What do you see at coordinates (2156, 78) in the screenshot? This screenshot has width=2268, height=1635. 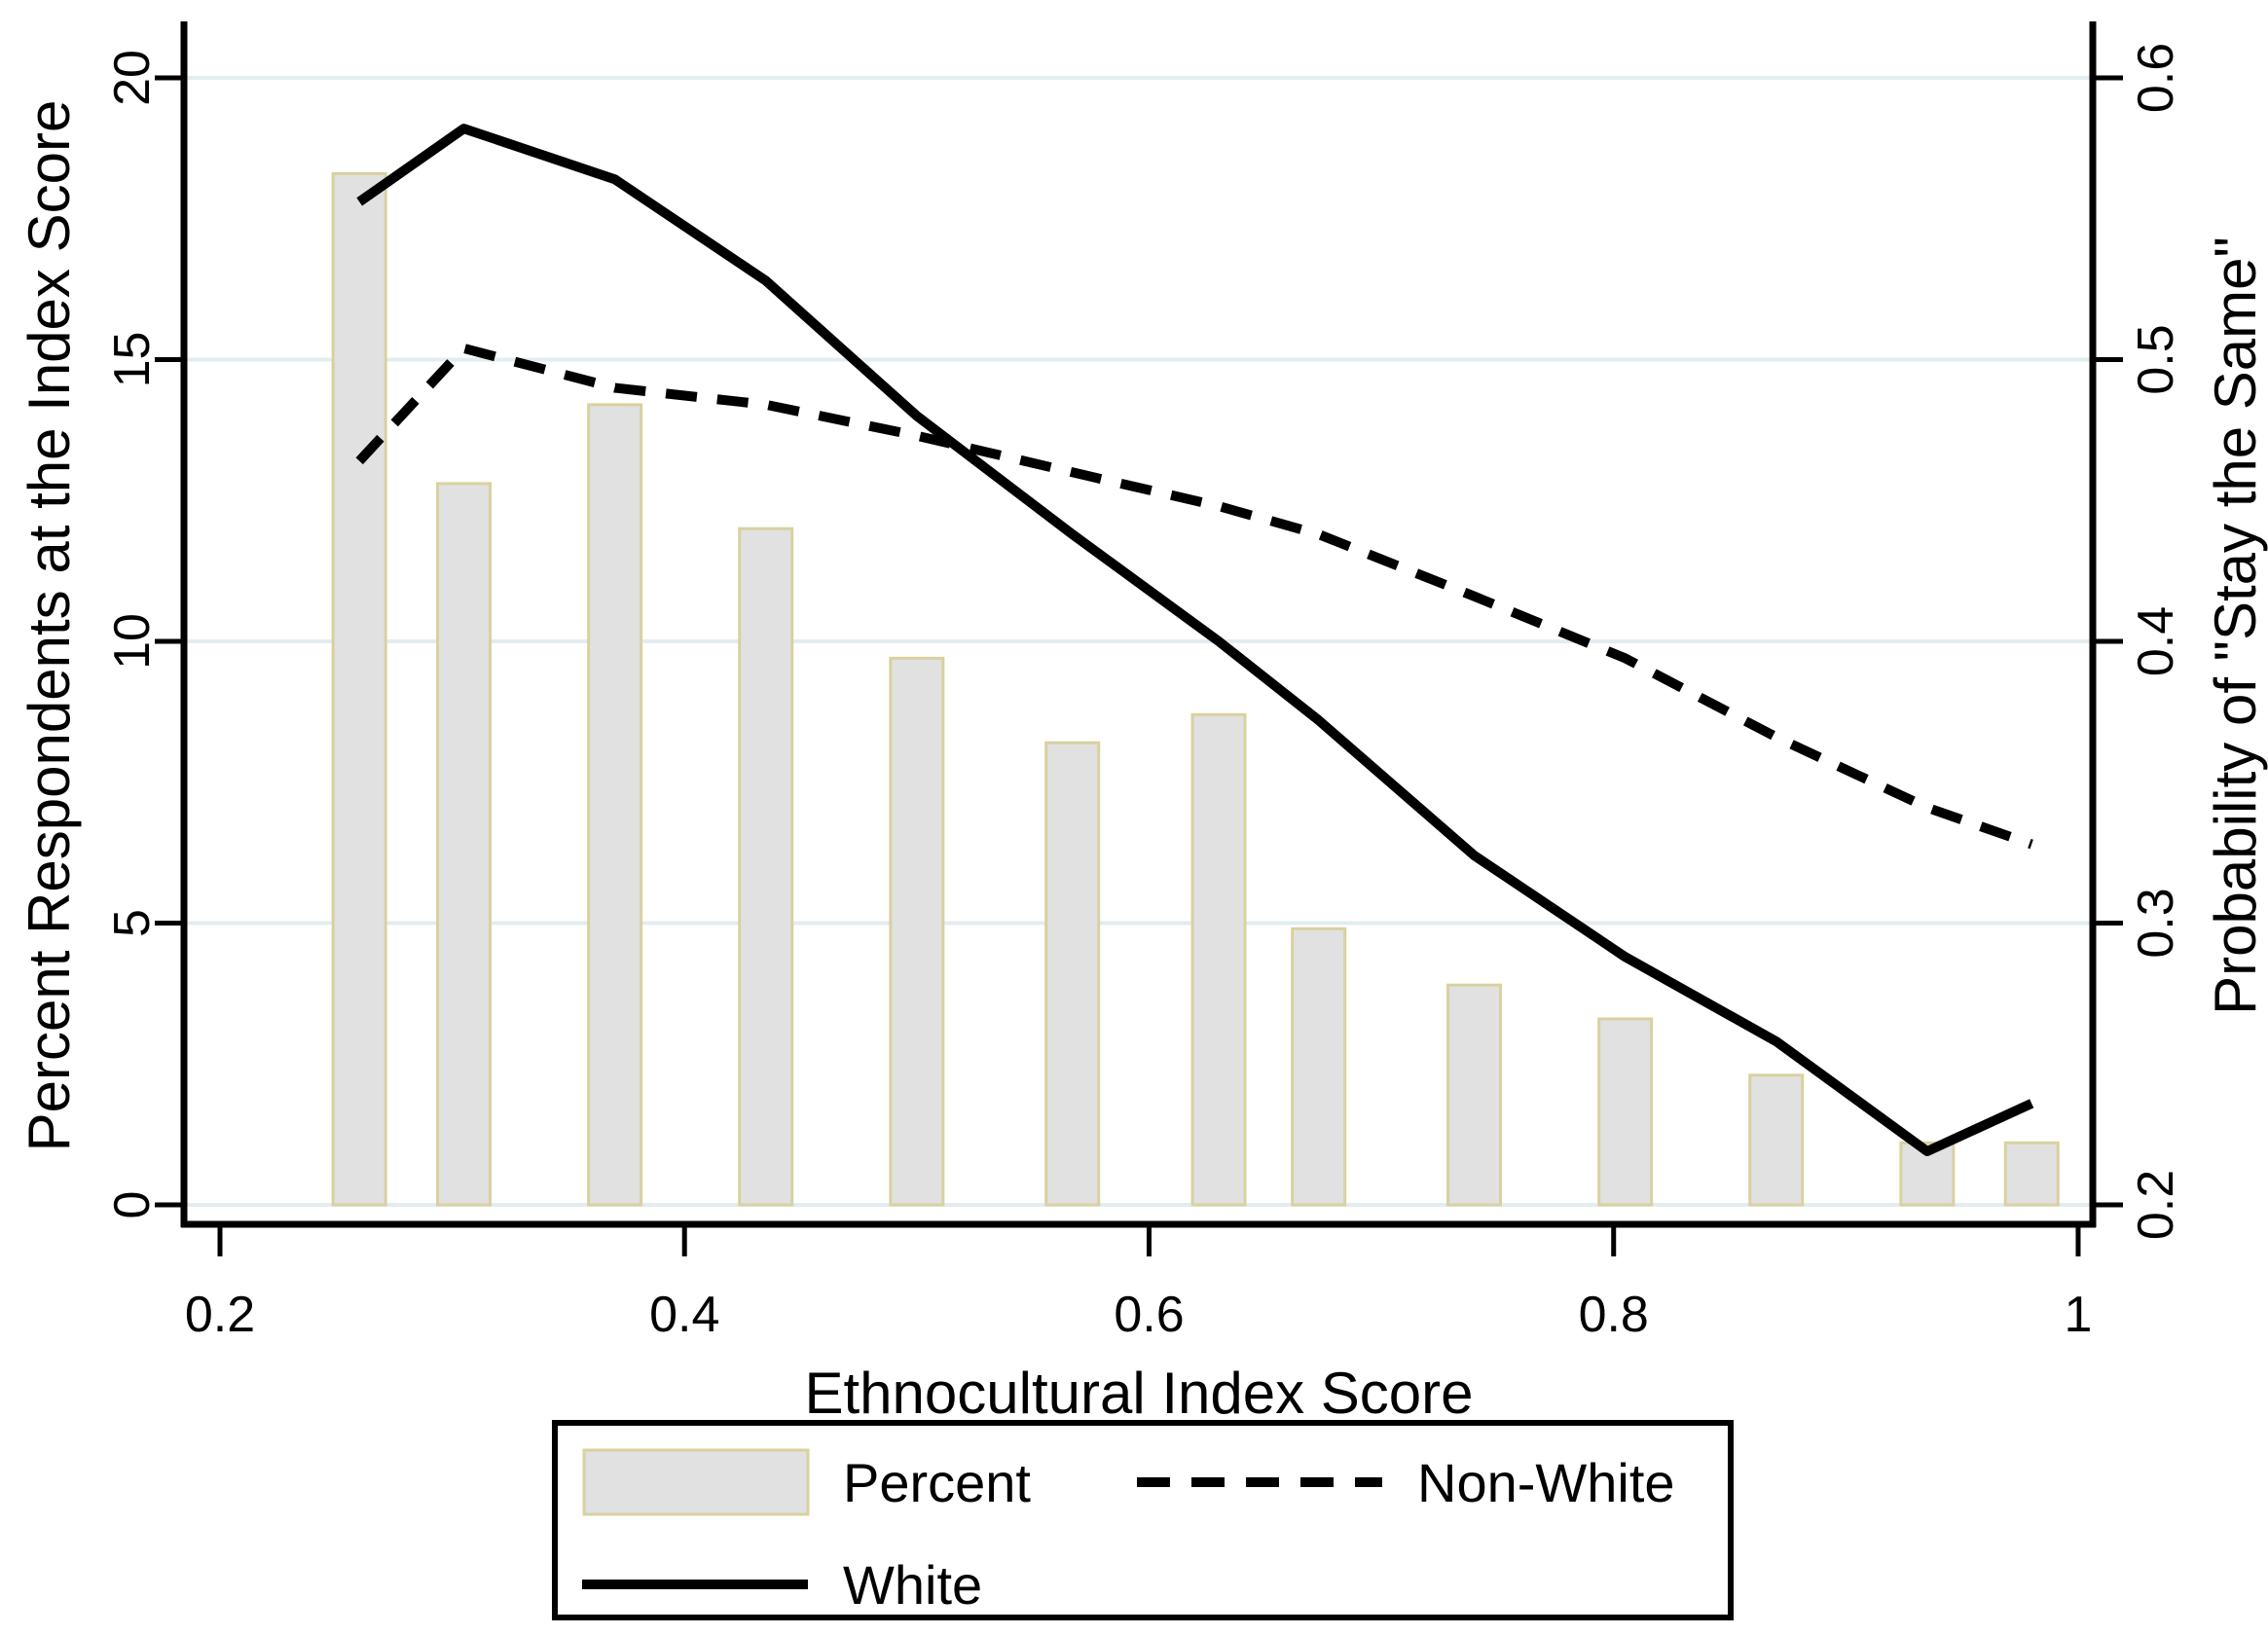 I see `right-axis-tick-label: 0.6` at bounding box center [2156, 78].